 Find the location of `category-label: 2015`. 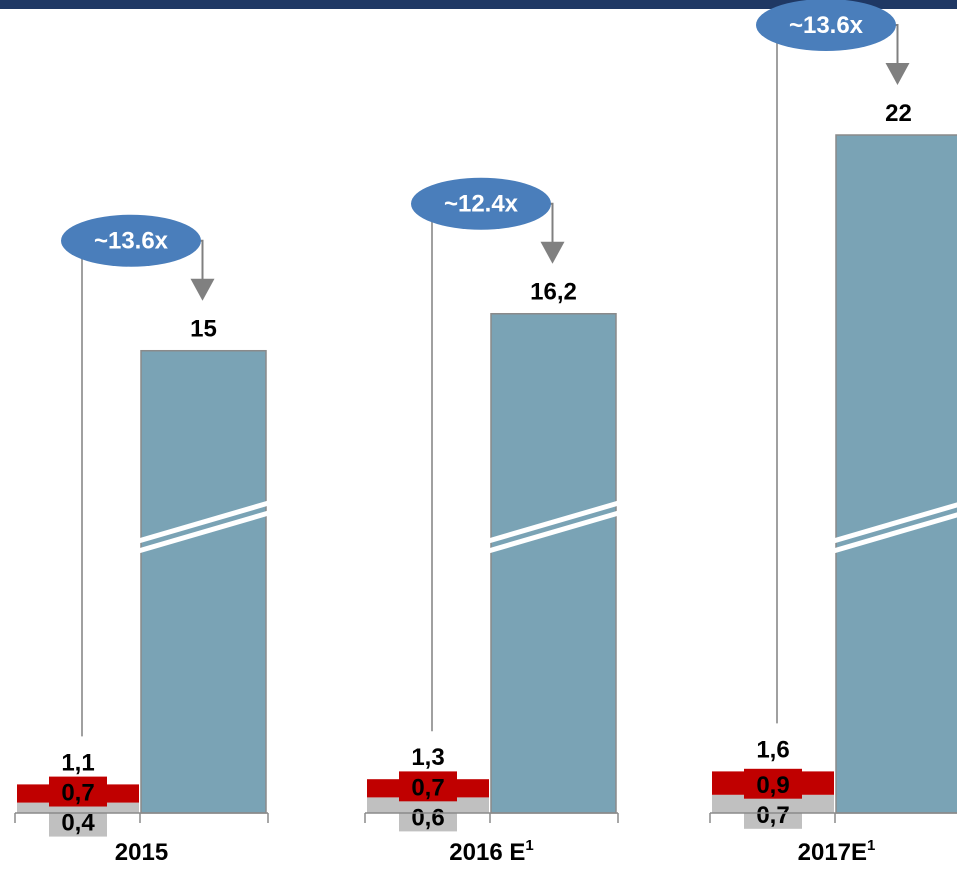

category-label: 2015 is located at coordinates (141, 852).